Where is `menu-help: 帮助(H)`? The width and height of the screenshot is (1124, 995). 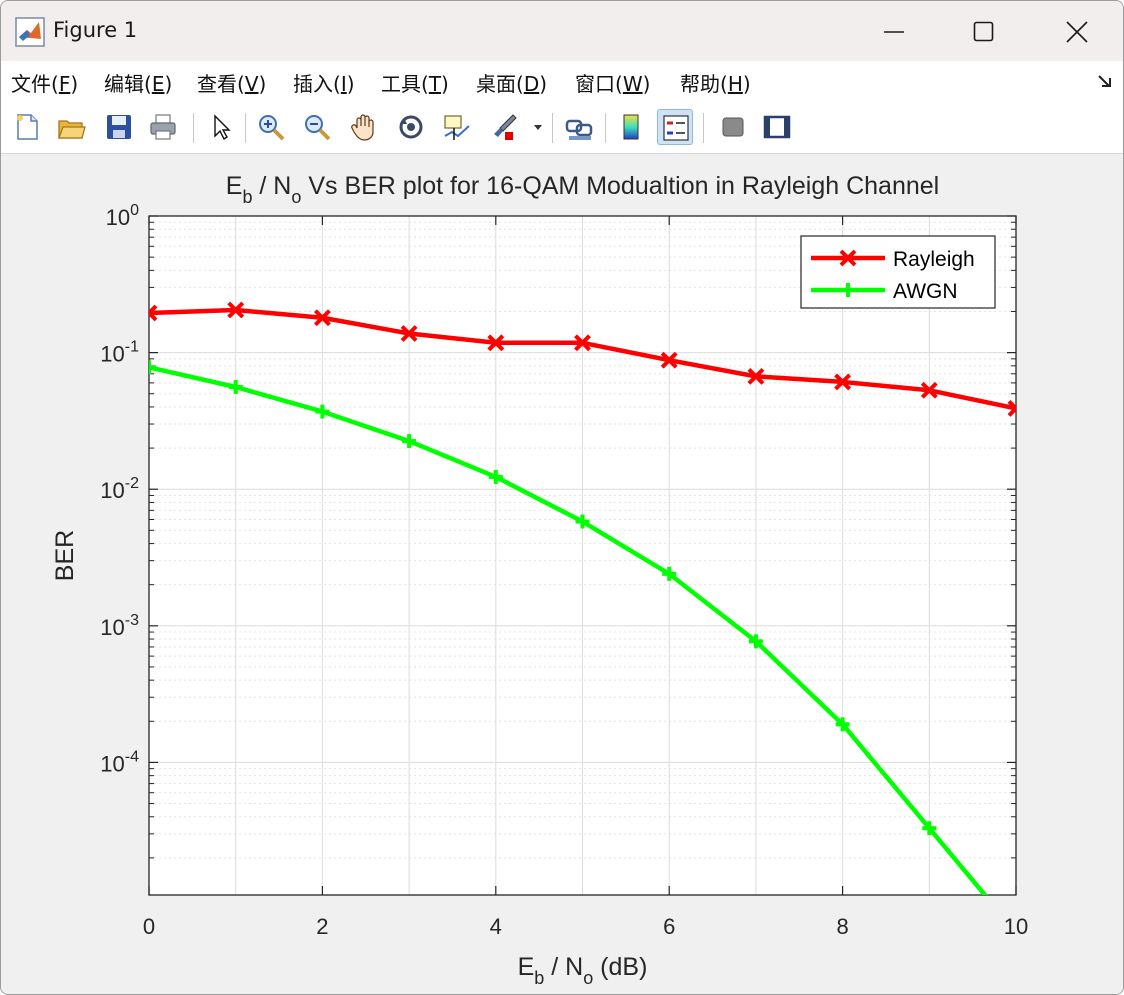
menu-help: 帮助(H) is located at coordinates (715, 82).